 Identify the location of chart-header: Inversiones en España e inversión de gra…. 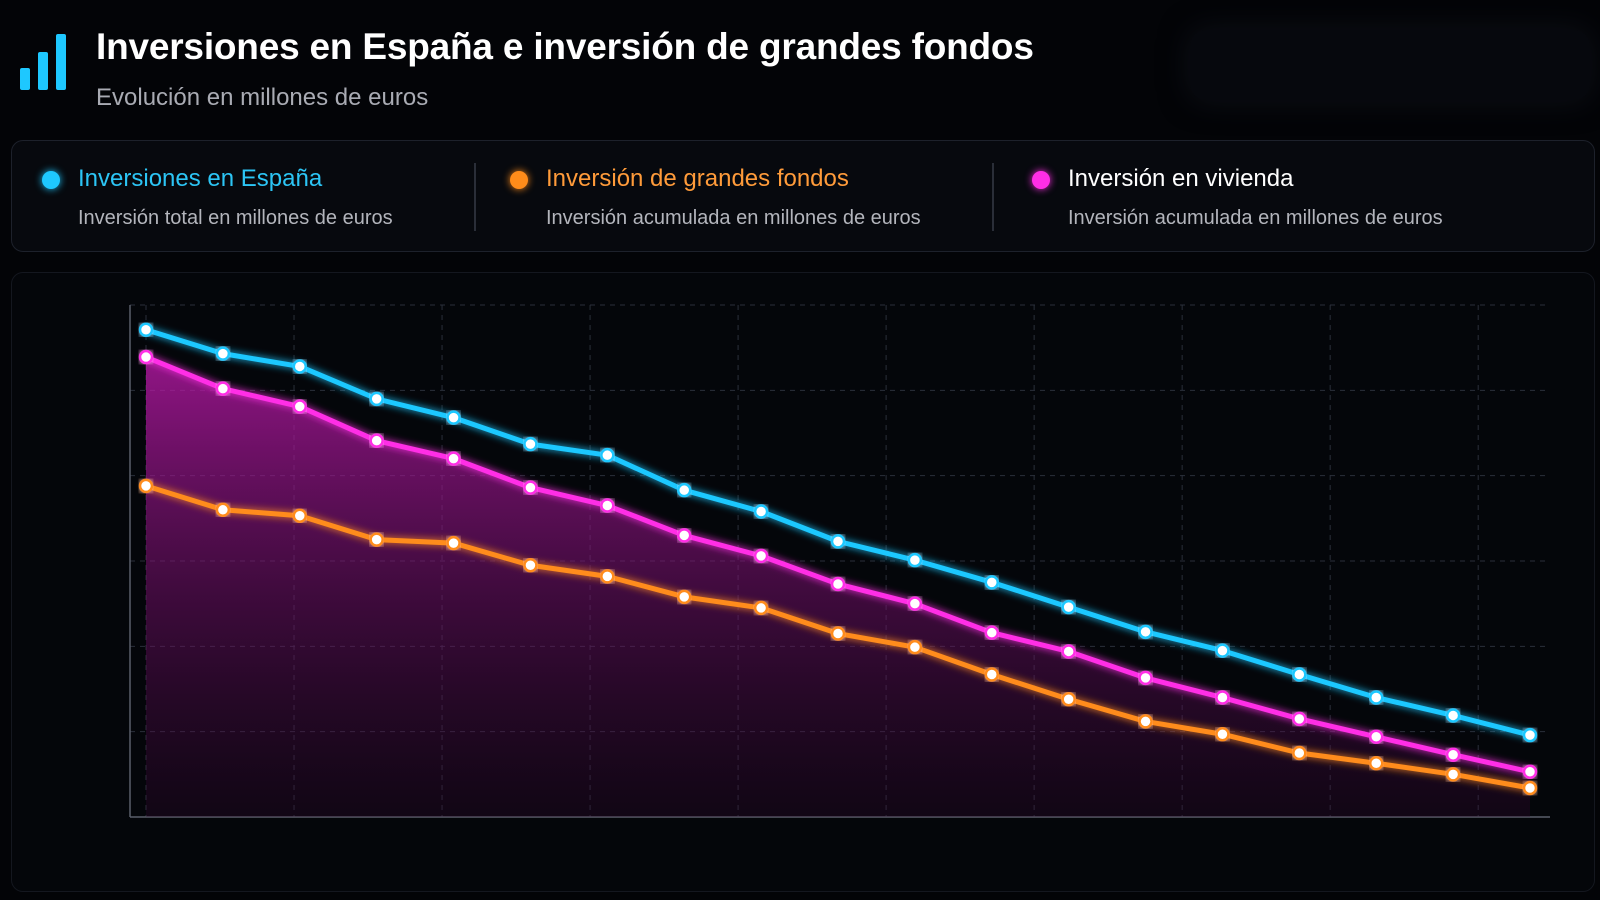
(800, 65).